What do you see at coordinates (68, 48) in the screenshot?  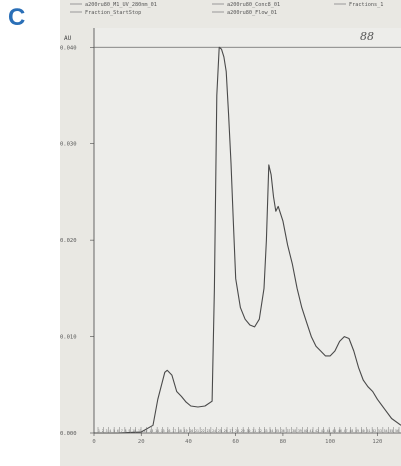 I see `y-tick-label: 0.040` at bounding box center [68, 48].